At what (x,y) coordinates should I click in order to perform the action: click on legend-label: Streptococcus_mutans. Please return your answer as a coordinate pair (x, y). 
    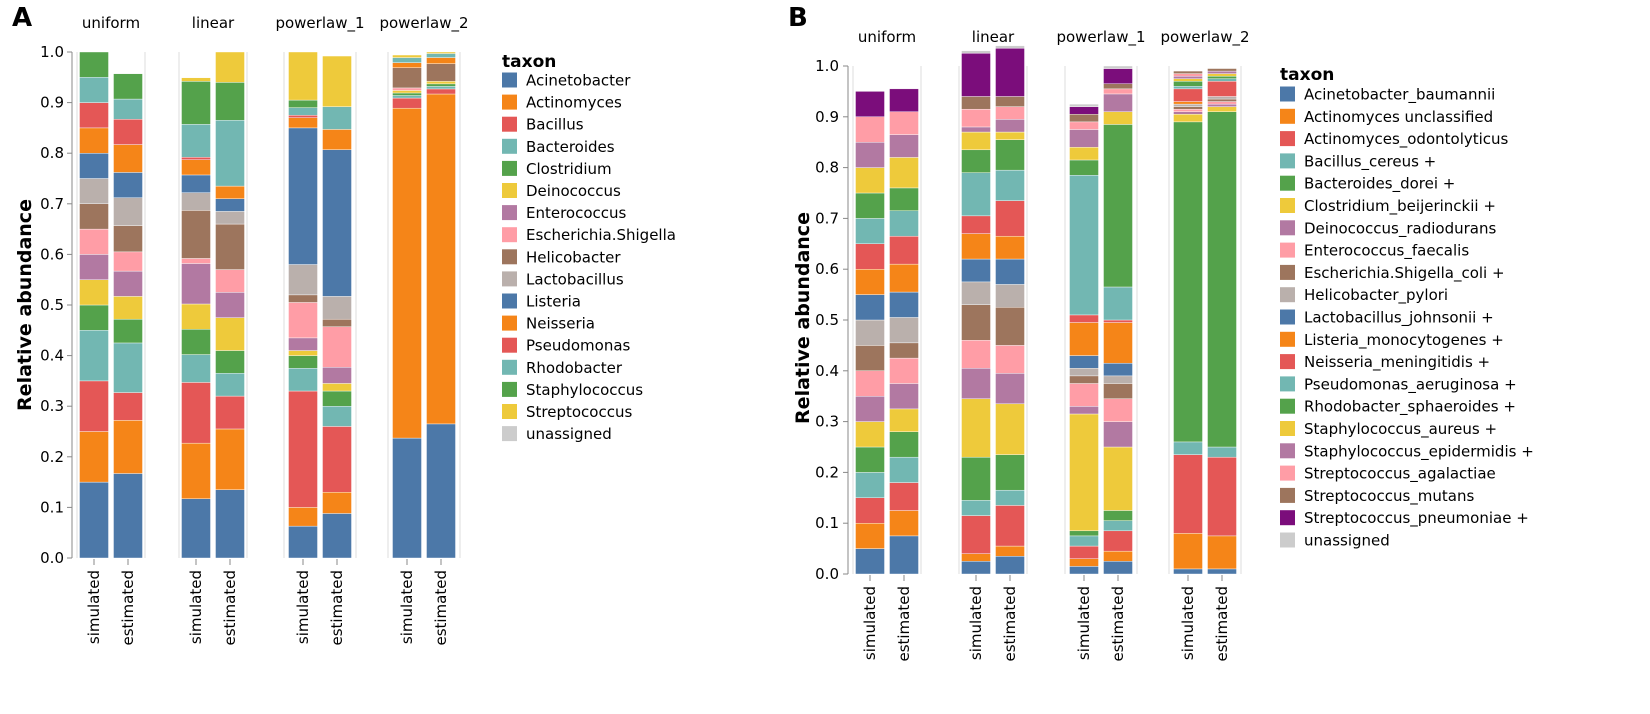
    Looking at the image, I should click on (1389, 496).